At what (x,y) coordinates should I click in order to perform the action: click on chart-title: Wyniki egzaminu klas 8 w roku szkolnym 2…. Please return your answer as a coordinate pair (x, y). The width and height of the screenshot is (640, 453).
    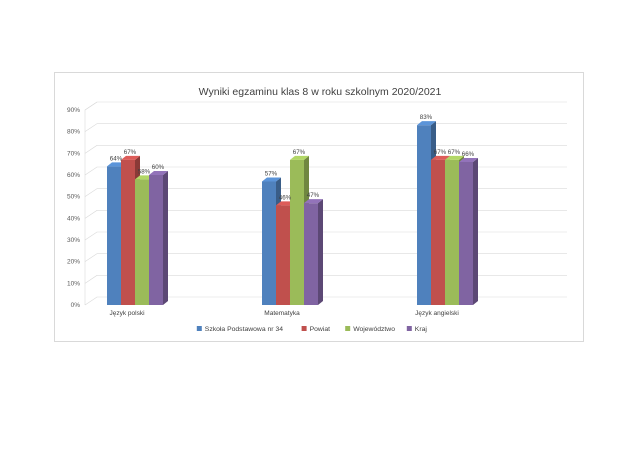
    Looking at the image, I should click on (320, 92).